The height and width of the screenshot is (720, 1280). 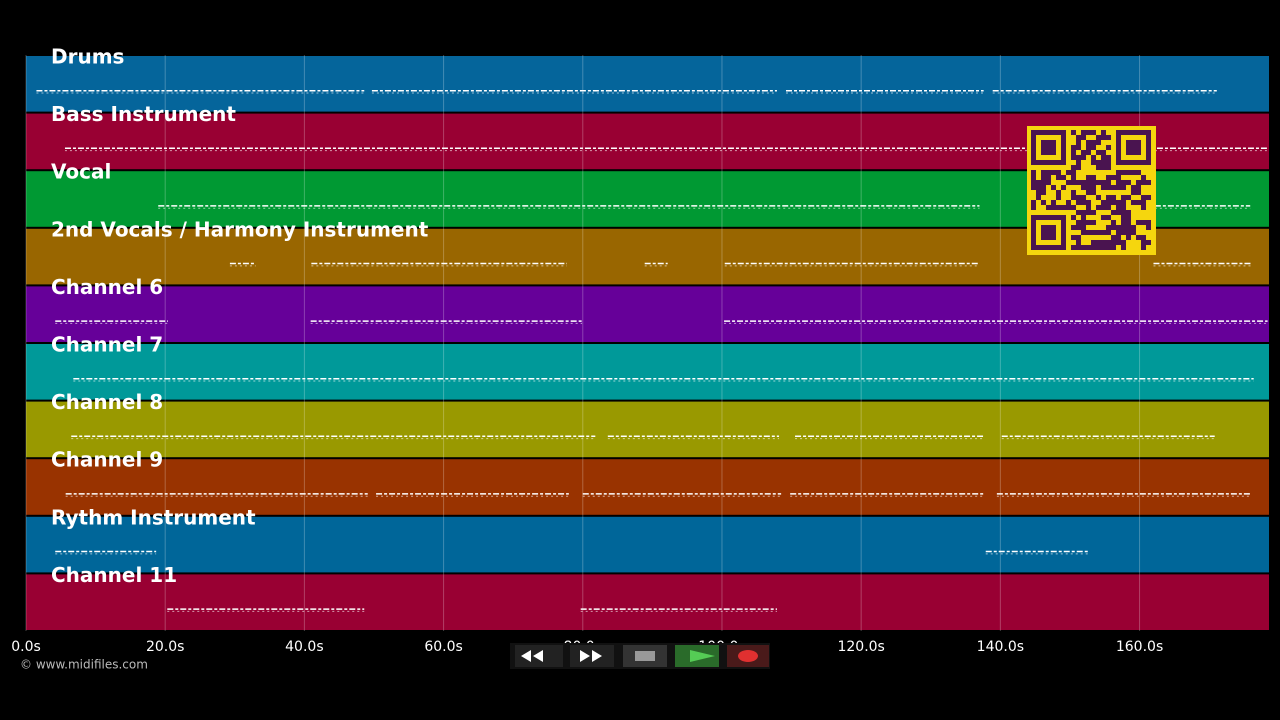 I want to click on track-name: Channel 9, so click(x=107, y=460).